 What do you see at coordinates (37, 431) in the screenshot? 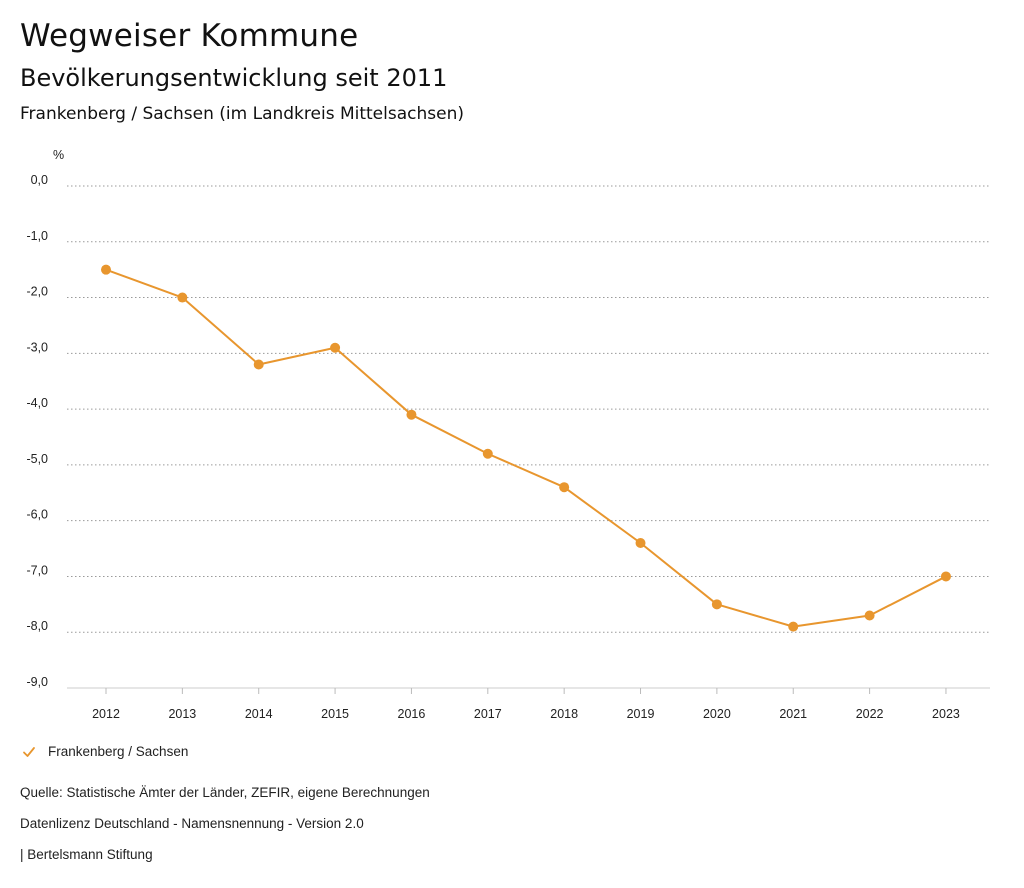
I see `y-axis-ticks: 0,0 -1,0 -2,0 -3,0 -4,0 -5,0 -6,0 -7,0 -8,0 -9,0` at bounding box center [37, 431].